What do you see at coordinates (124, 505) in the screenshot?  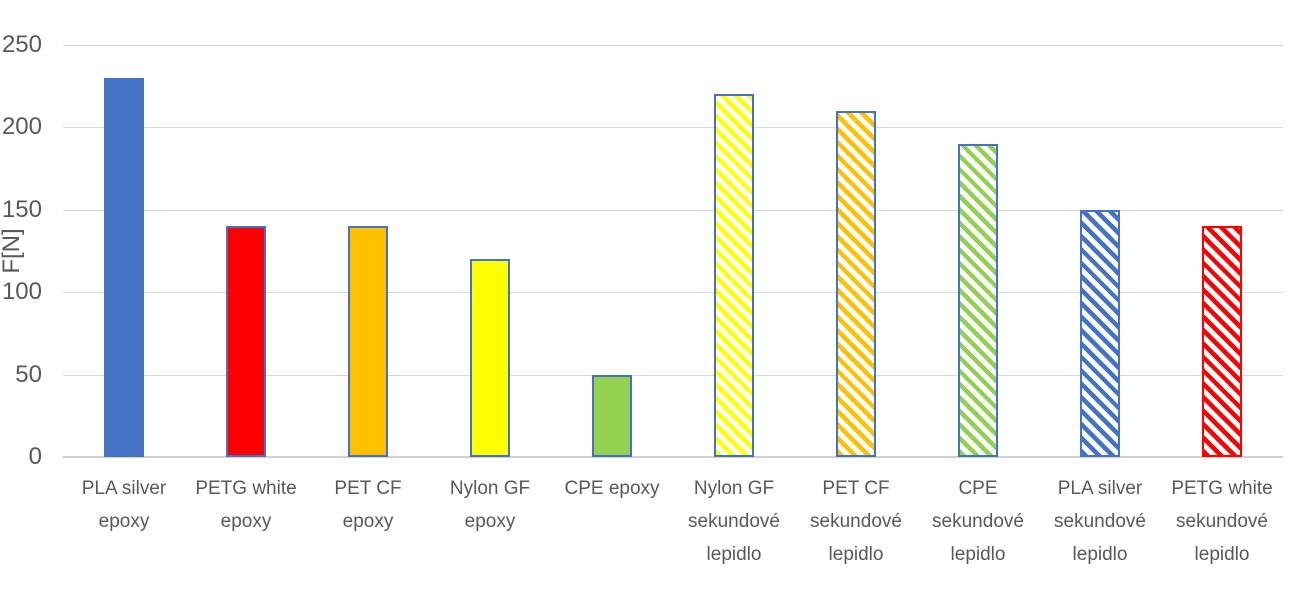 I see `x-category-label: PLA silver epoxy` at bounding box center [124, 505].